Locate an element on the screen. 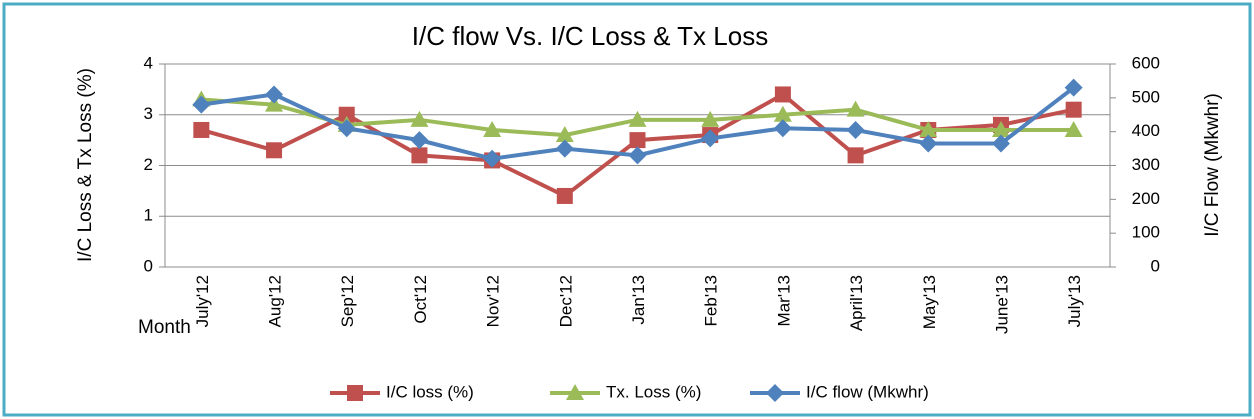  x-tick-label: April'13 is located at coordinates (856, 303).